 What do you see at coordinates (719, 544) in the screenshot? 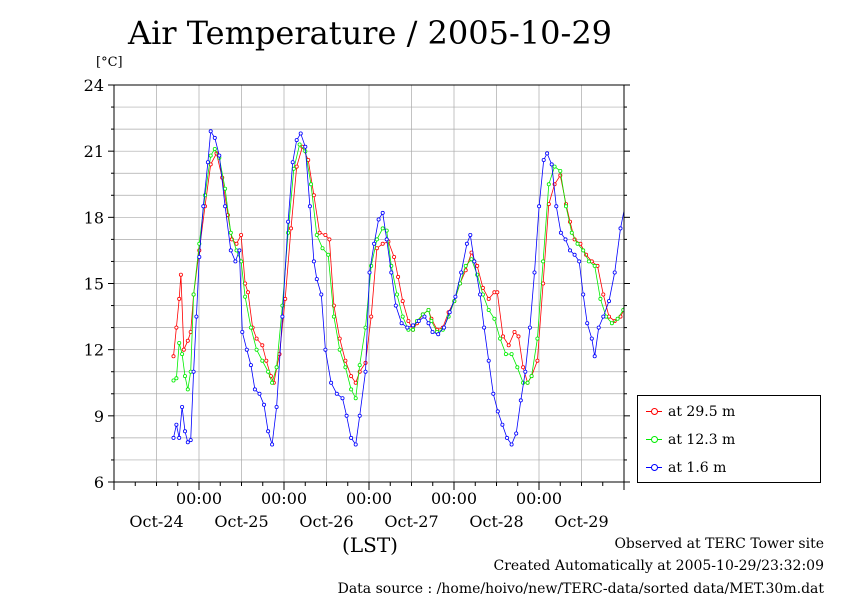
I see `footer-site: Observed at TERC Tower site` at bounding box center [719, 544].